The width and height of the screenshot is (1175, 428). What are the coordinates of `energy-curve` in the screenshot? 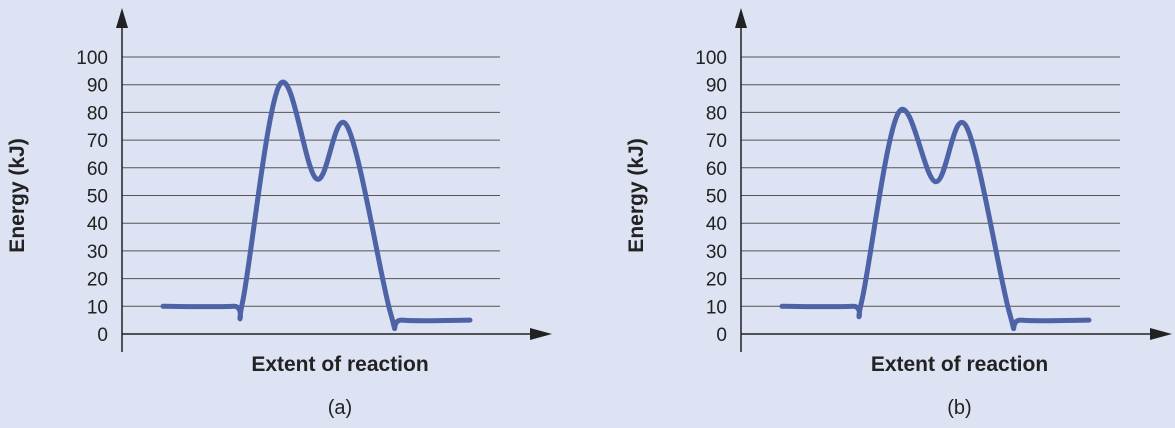 It's located at (935, 218).